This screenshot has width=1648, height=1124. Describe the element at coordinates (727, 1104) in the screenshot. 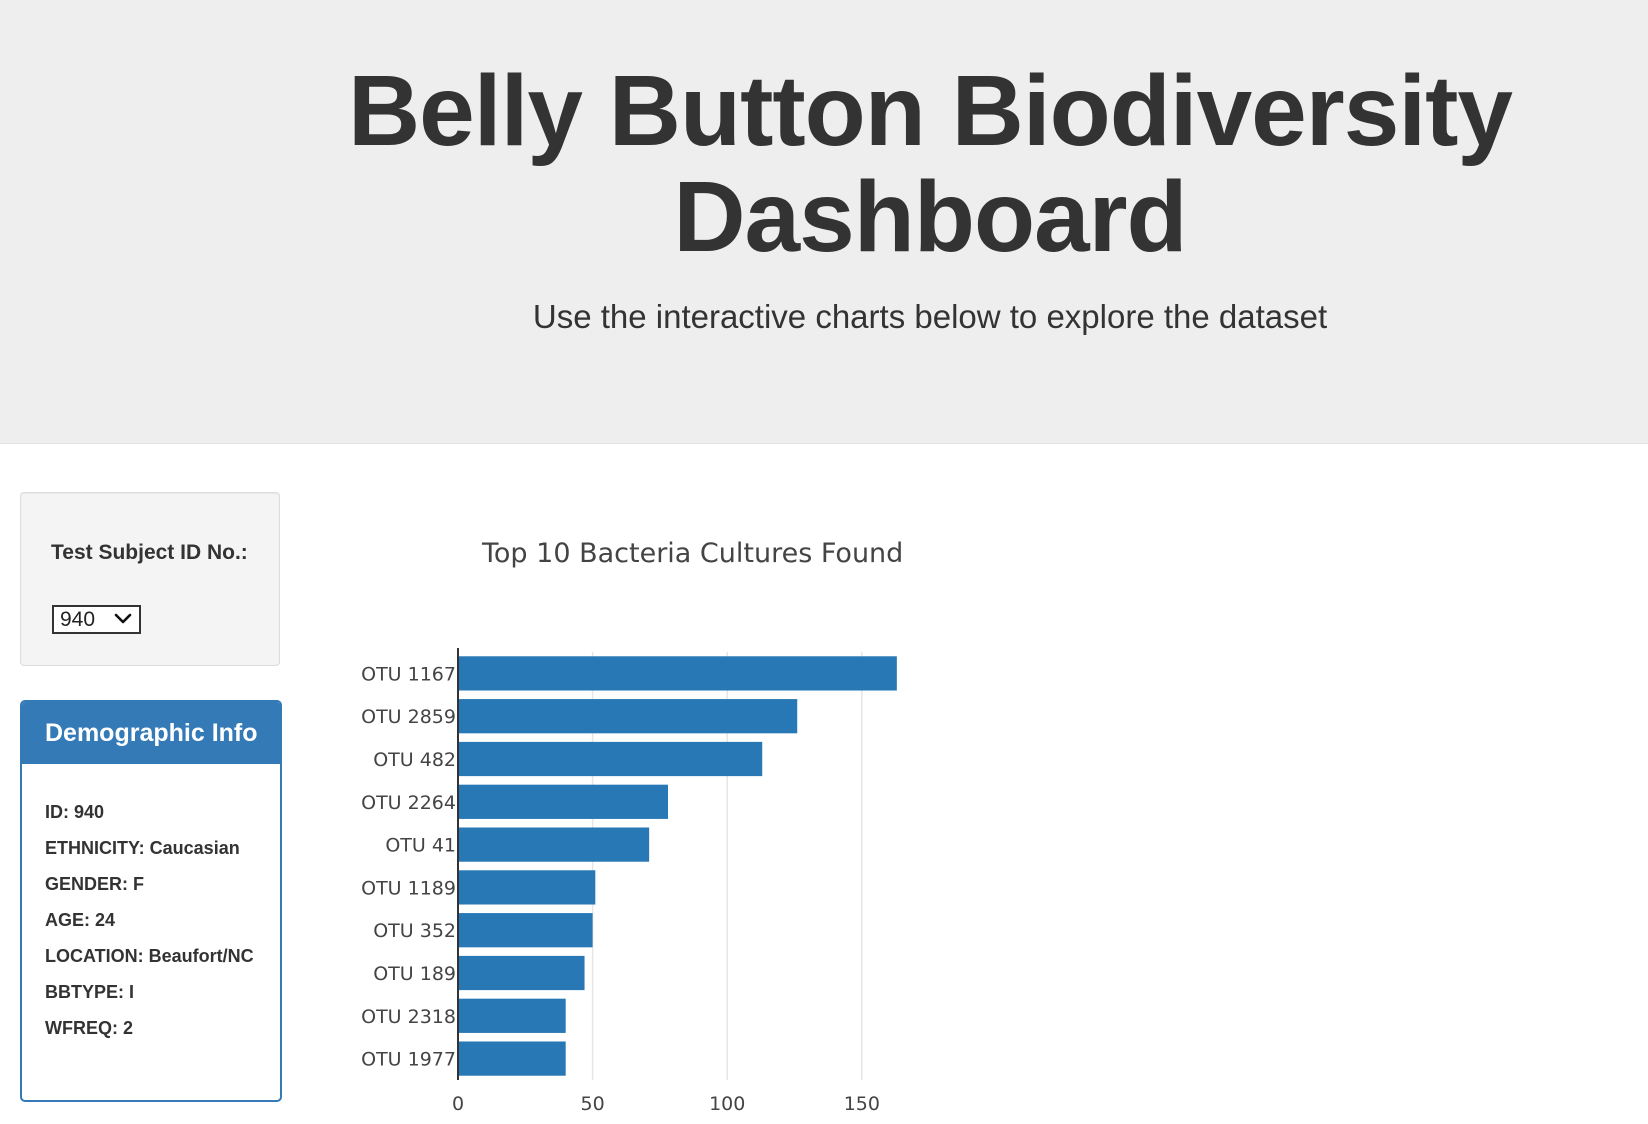

I see `chart-x-tick-label: 100` at that location.